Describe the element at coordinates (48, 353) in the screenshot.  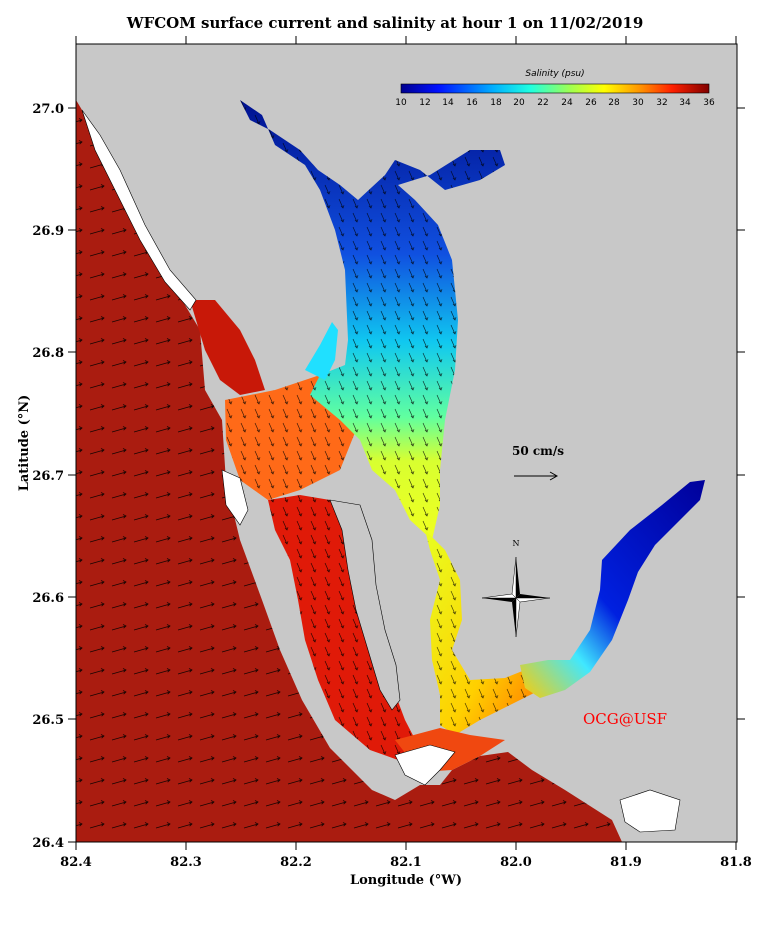
I see `y-tick-label: 26.8` at that location.